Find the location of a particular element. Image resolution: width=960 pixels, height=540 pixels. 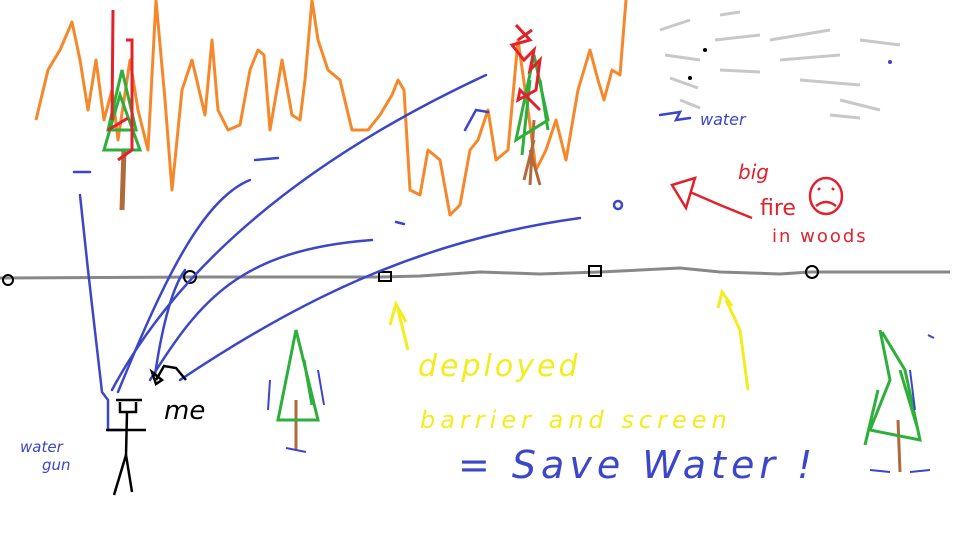

label-water-gun-line1: water is located at coordinates (41, 447).